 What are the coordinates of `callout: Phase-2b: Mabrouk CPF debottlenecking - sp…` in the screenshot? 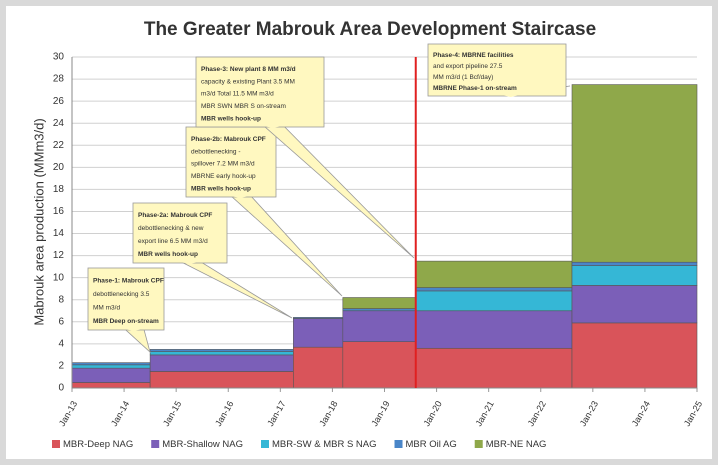 It's located at (264, 211).